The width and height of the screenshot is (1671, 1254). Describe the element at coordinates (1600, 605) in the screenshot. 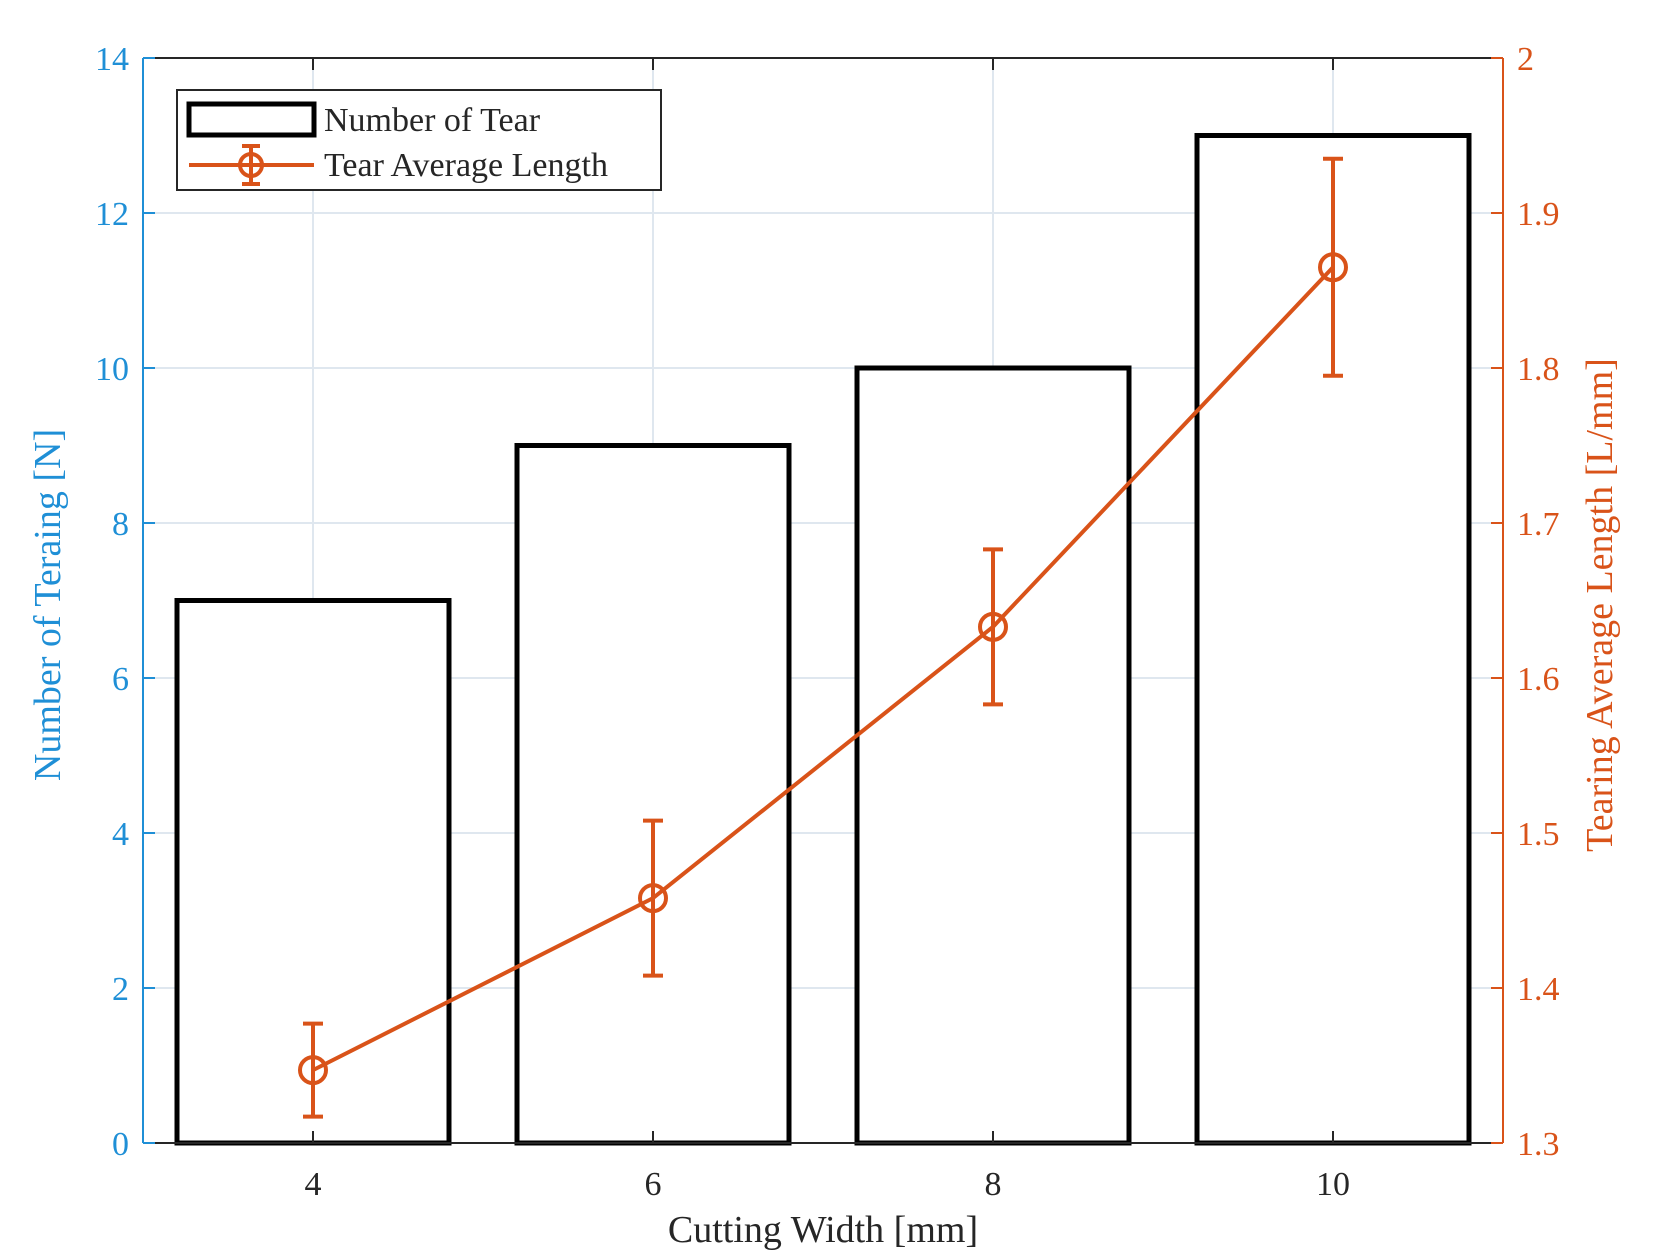

I see `y-axis-right-label: Tearing Average Length [L/mm]` at that location.